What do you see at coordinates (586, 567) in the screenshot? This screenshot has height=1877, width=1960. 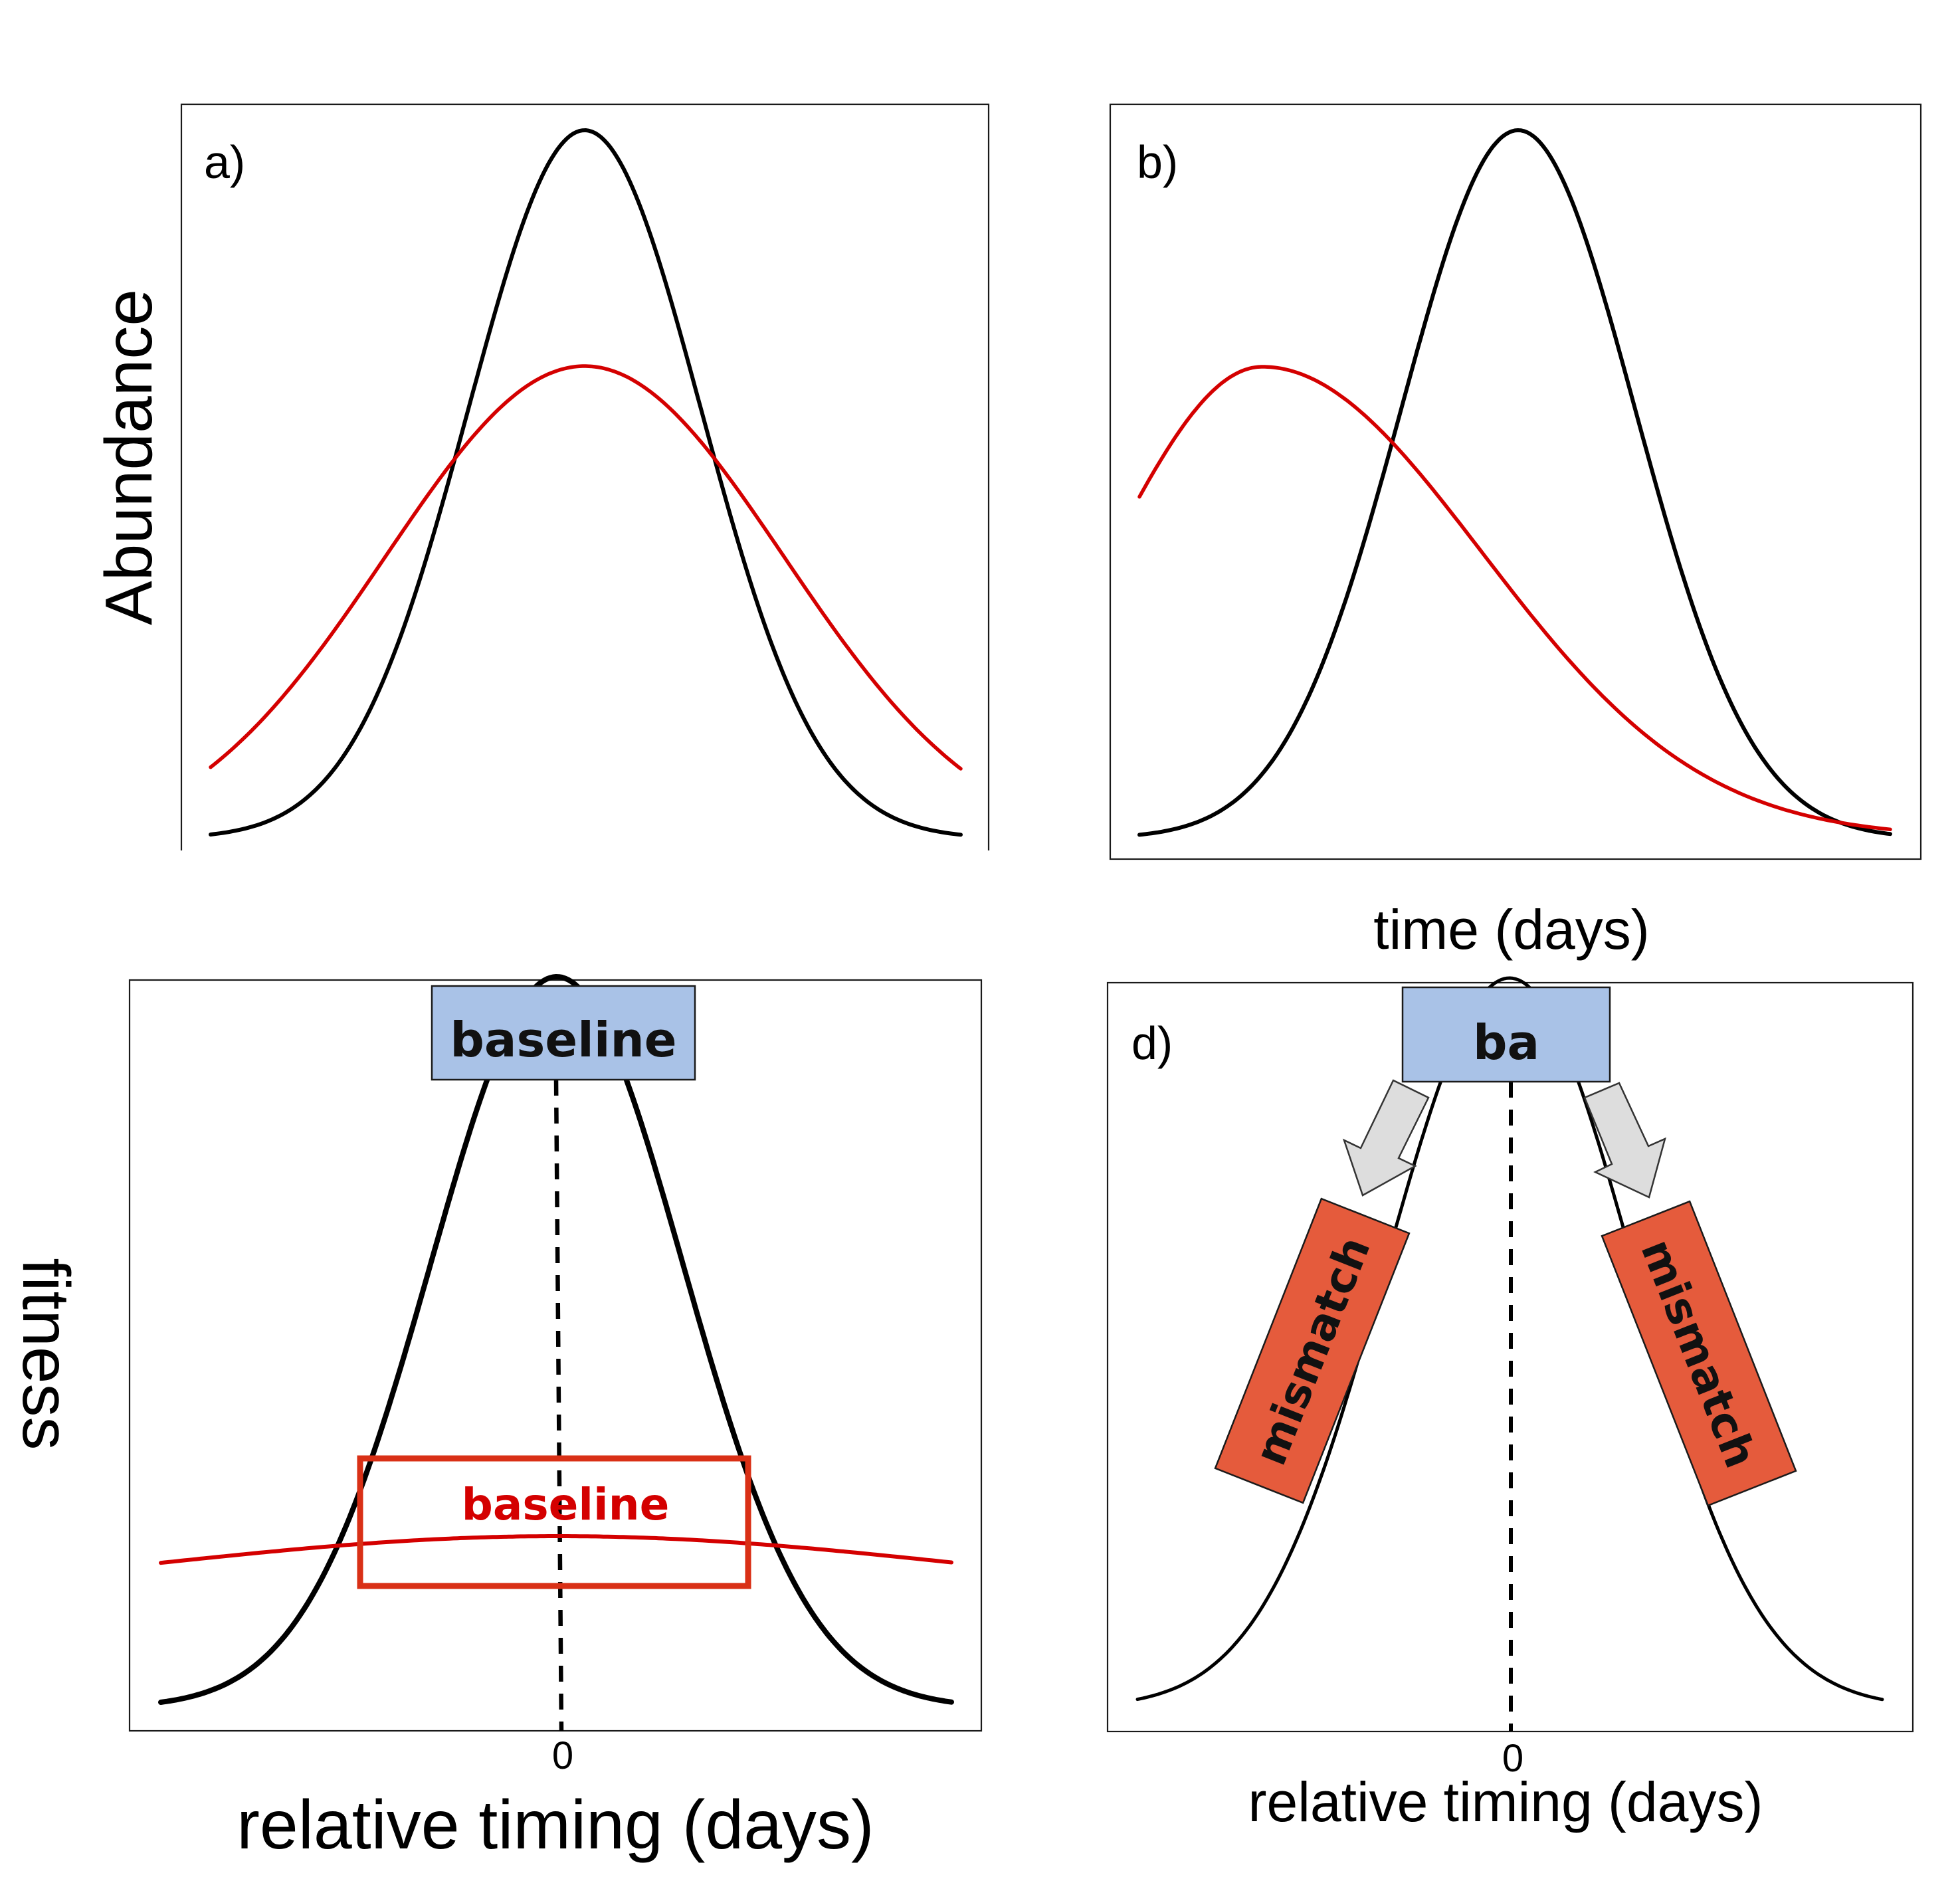 I see `panel-a-red-curve` at bounding box center [586, 567].